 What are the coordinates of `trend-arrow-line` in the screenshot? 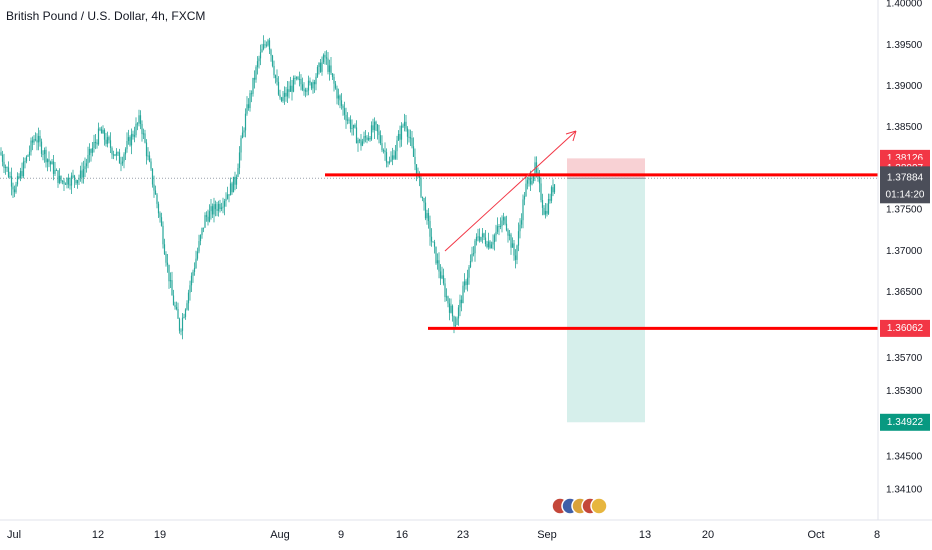 It's located at (510, 191).